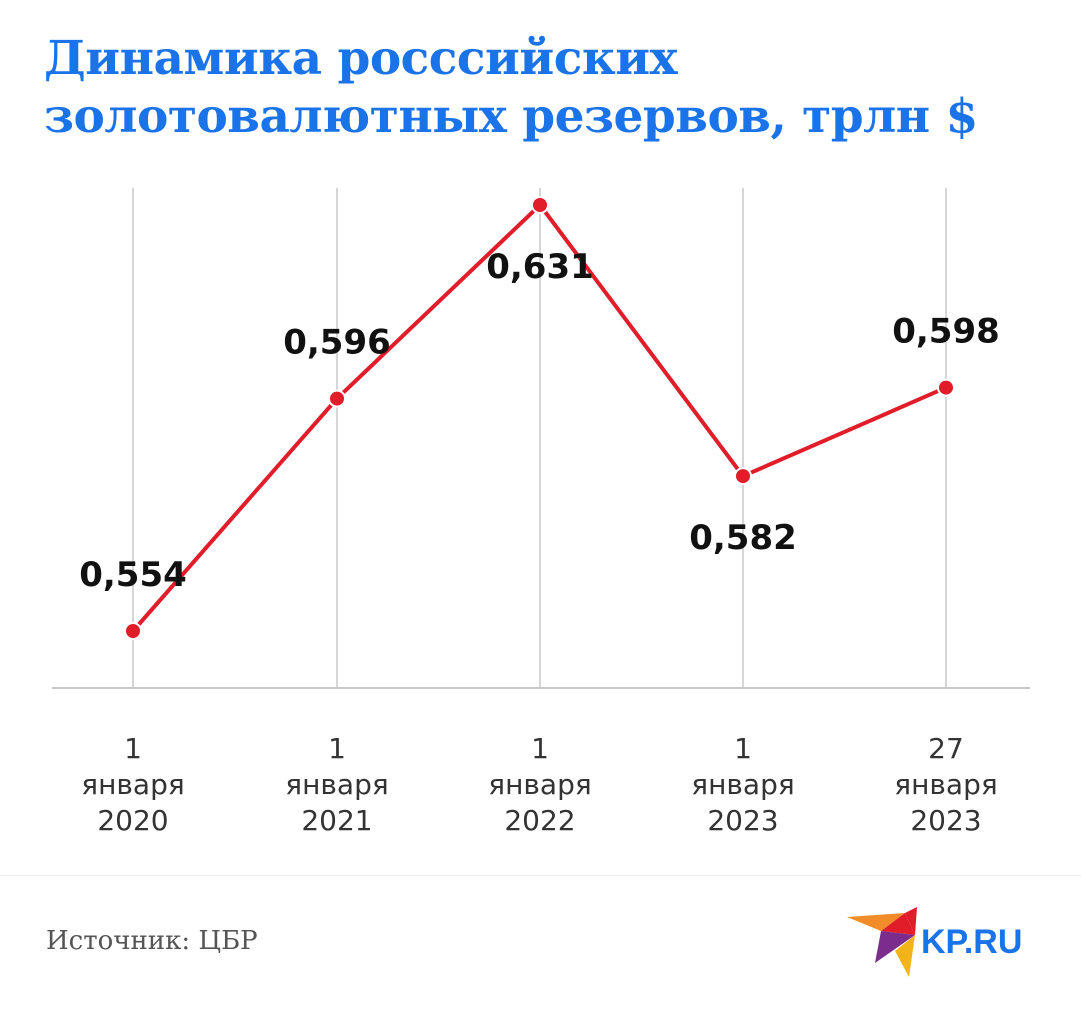 Image resolution: width=1081 pixels, height=1011 pixels. Describe the element at coordinates (152, 941) in the screenshot. I see `source-note: Источник: ЦБР` at that location.